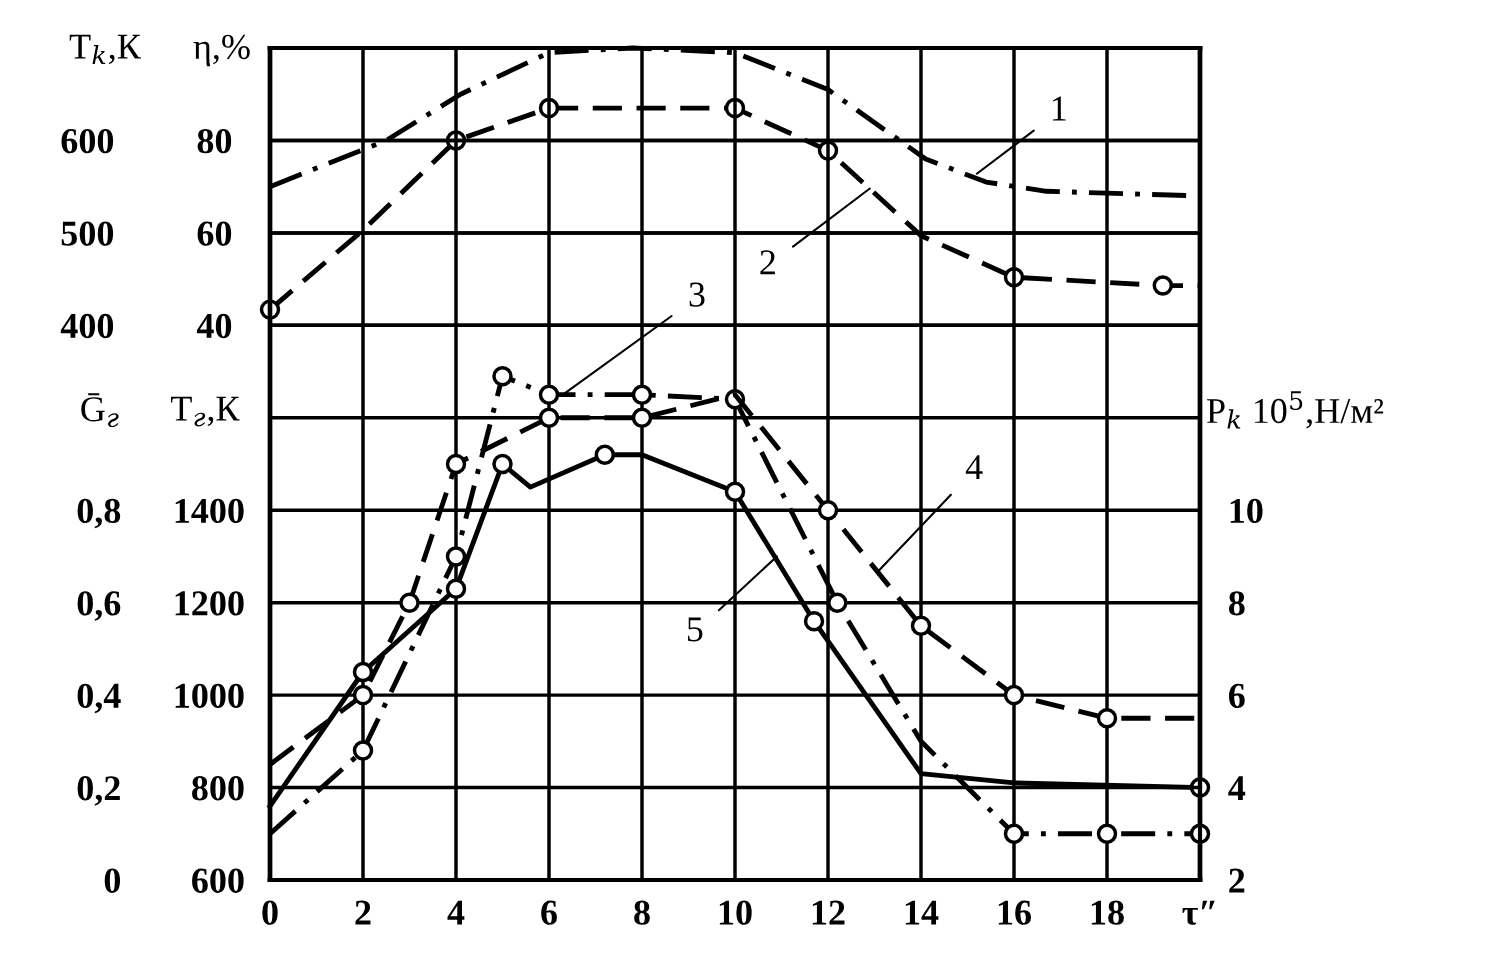  Describe the element at coordinates (1295, 410) in the screenshot. I see `y3-axis-title: P$_{k}$ 10$^{5}$,Н/м²` at that location.